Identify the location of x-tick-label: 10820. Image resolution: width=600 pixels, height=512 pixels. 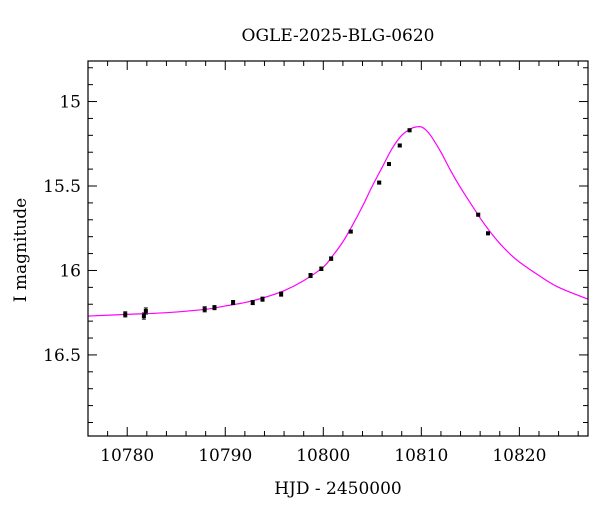
(519, 456).